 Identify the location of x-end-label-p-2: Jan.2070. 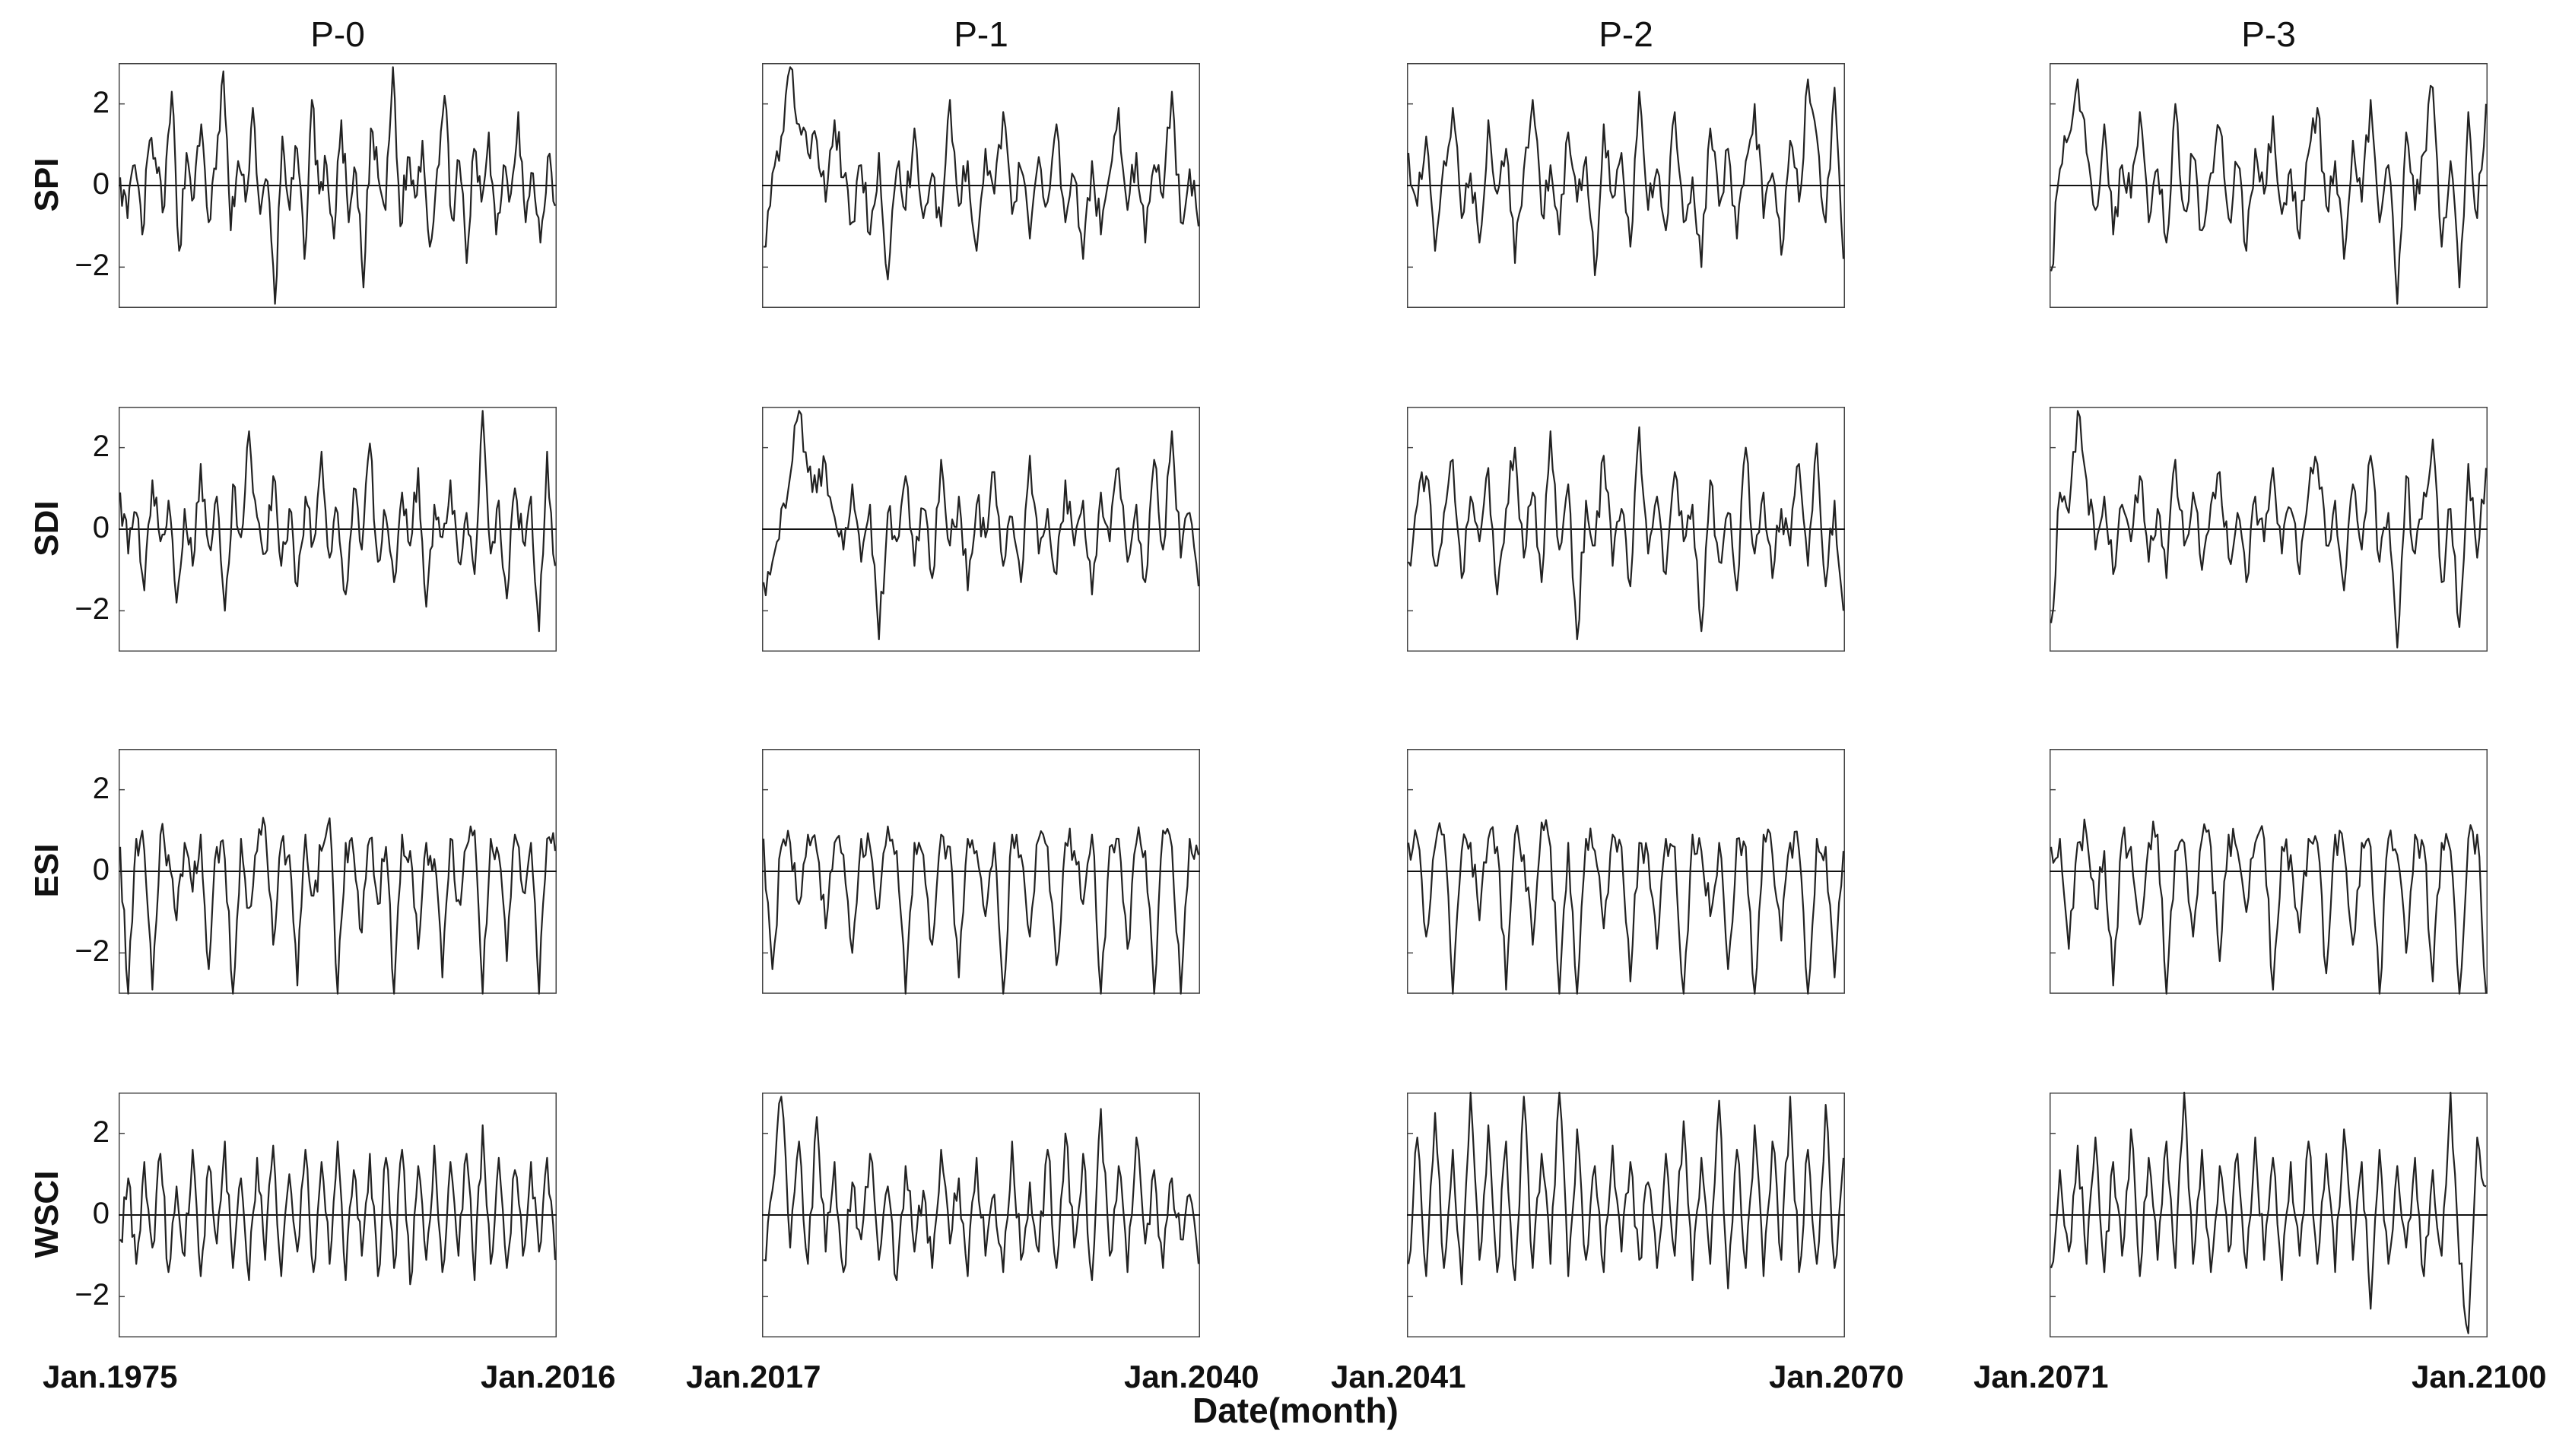
(1836, 1376).